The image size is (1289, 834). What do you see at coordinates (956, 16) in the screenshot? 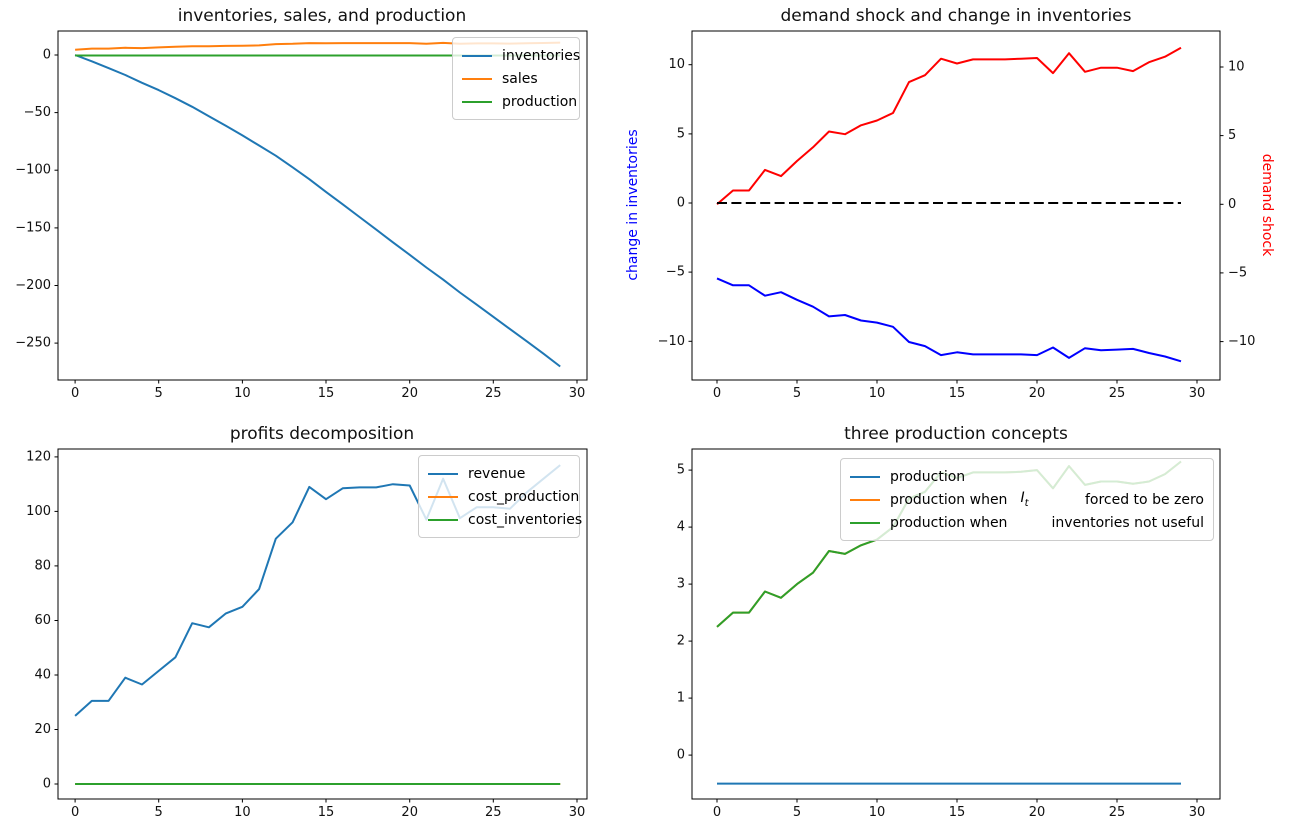
I see `chart-title-demand-shock-change-inventories: demand shock and change in inventories` at bounding box center [956, 16].